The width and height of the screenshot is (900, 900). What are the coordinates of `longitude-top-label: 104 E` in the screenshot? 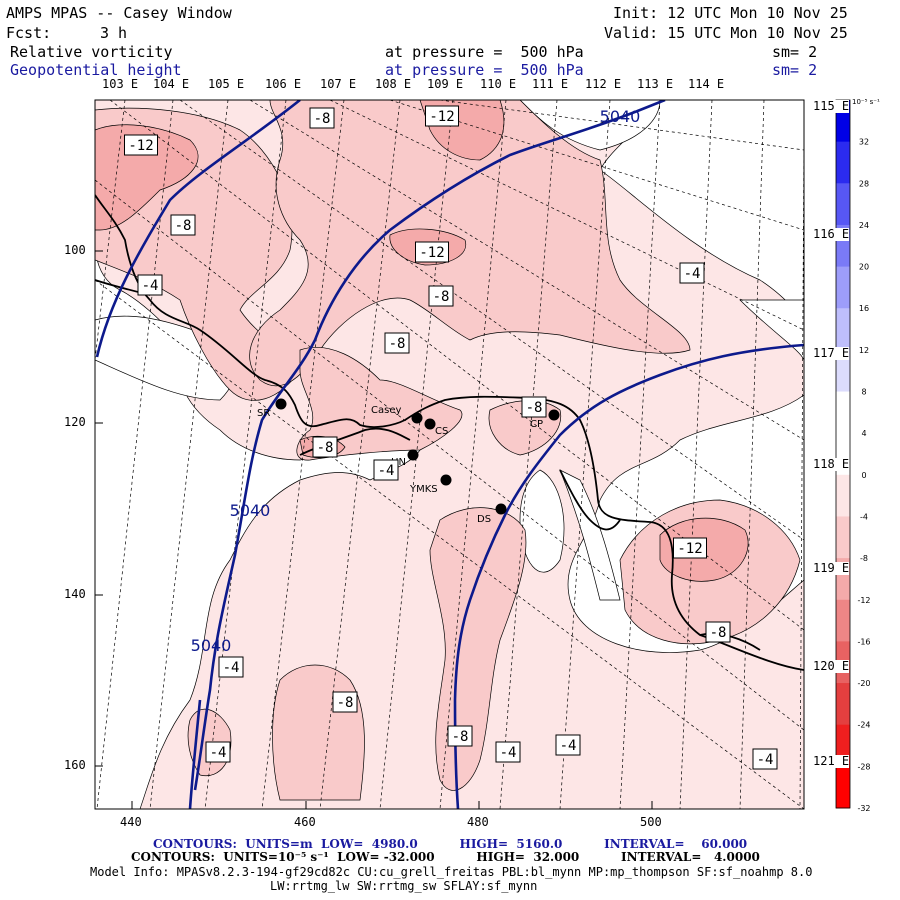 It's located at (171, 84).